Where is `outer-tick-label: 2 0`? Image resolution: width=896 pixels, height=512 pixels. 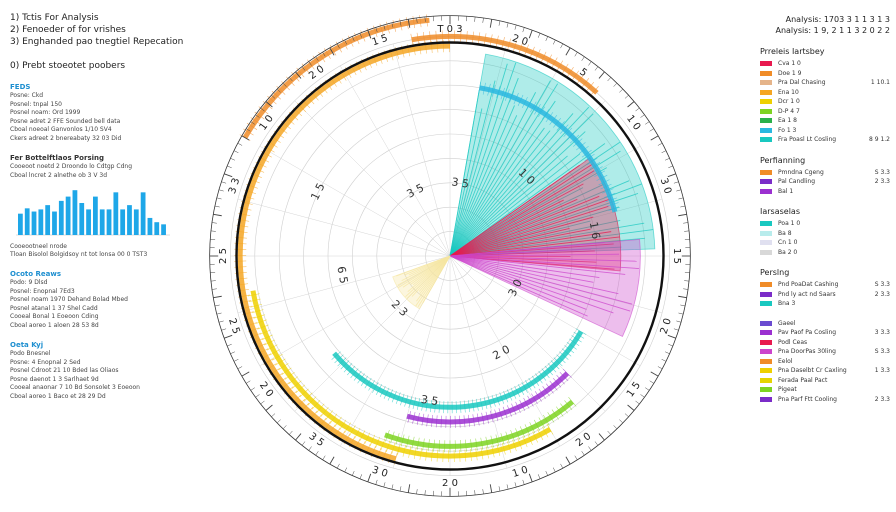 outer-tick-label: 2 0 is located at coordinates (450, 483).